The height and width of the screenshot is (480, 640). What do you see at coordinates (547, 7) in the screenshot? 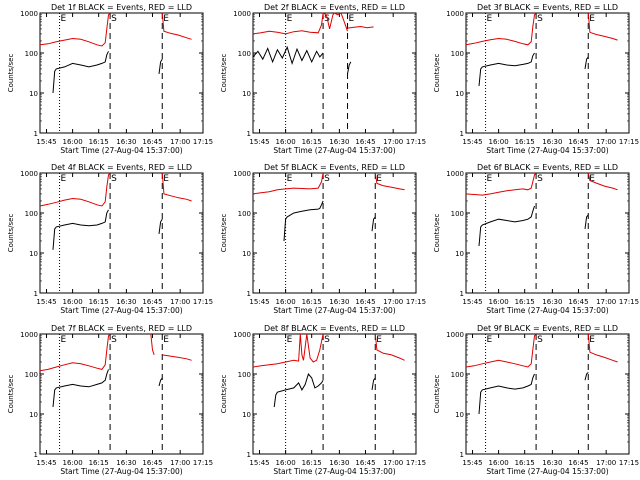
I see `plot-title: Det 3f BLACK = Events, RED = LLD` at bounding box center [547, 7].